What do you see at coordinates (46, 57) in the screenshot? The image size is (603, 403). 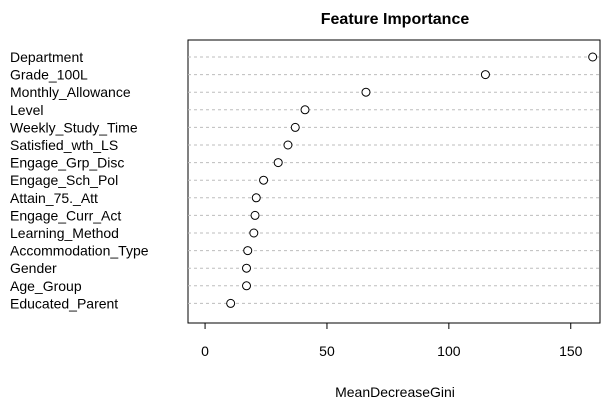 I see `category-label: Department` at bounding box center [46, 57].